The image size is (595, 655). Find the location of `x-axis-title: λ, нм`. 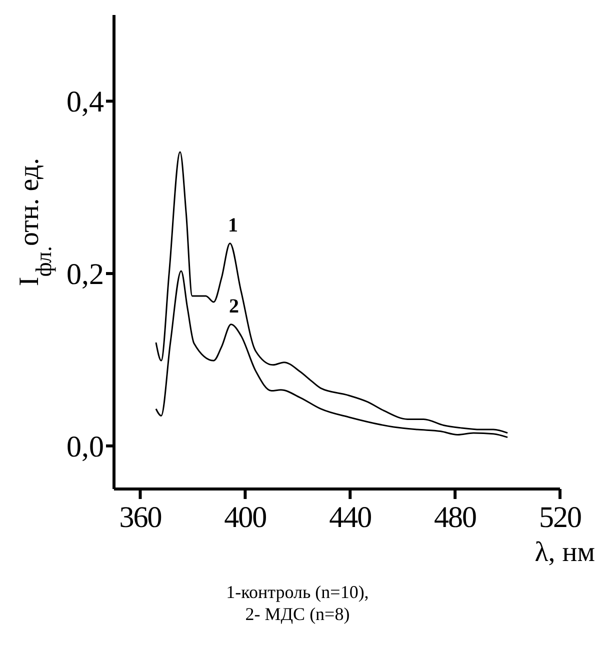

x-axis-title: λ, нм is located at coordinates (564, 552).